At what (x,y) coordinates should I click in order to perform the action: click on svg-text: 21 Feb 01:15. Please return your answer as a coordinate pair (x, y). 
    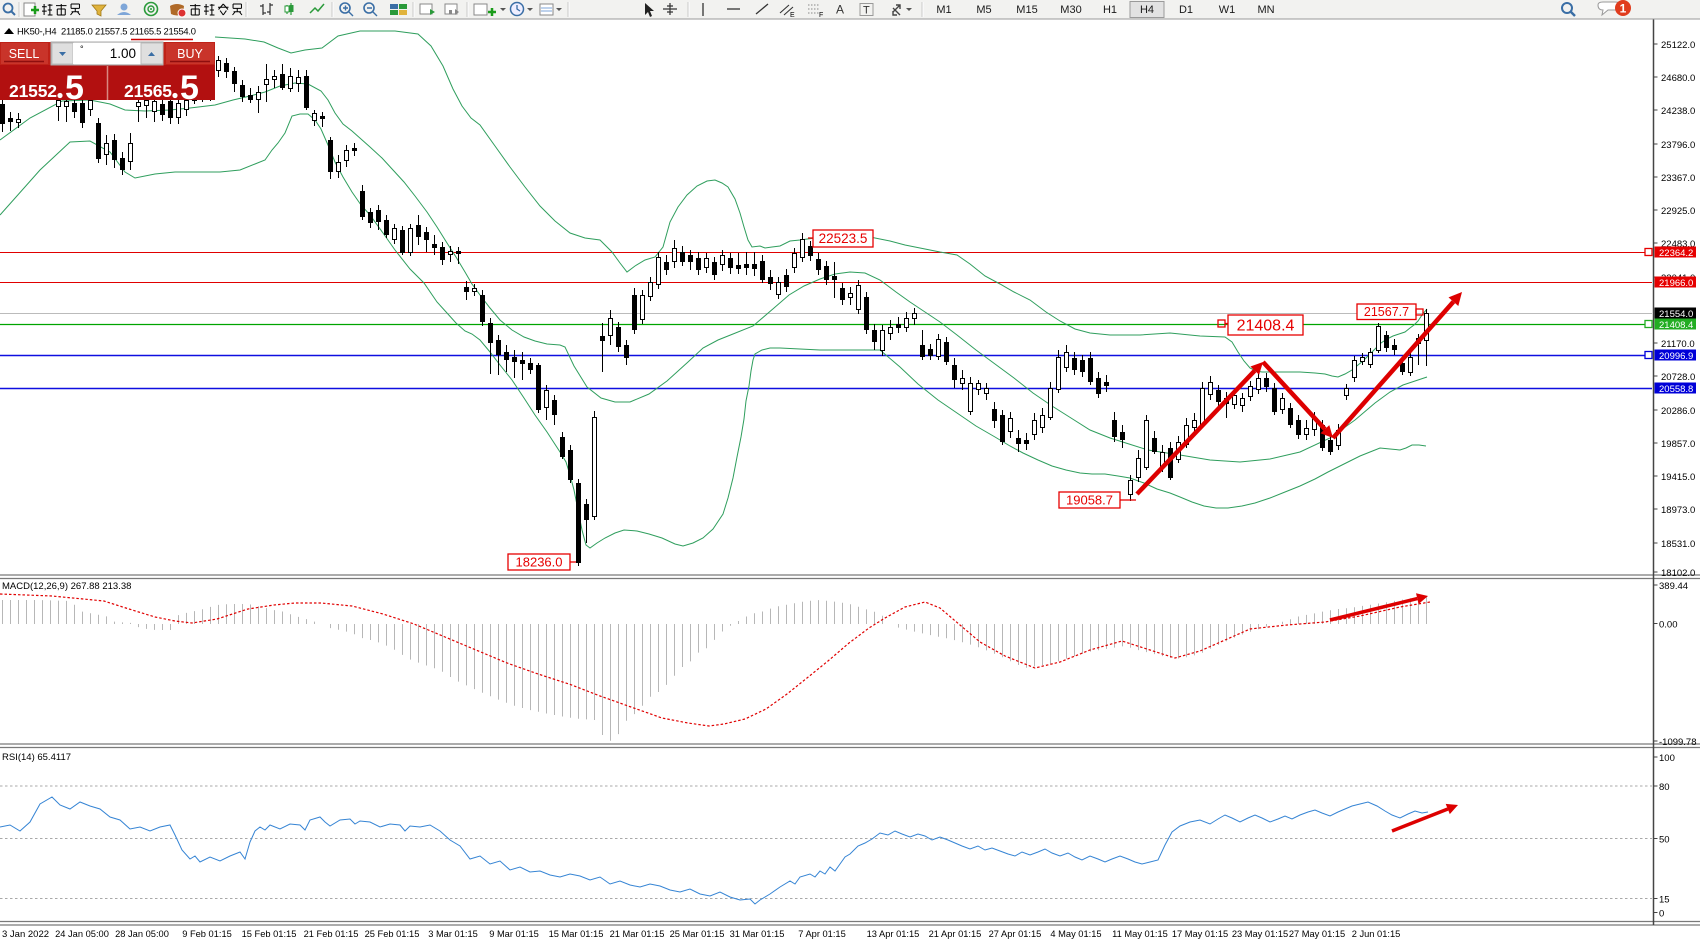
    Looking at the image, I should click on (331, 934).